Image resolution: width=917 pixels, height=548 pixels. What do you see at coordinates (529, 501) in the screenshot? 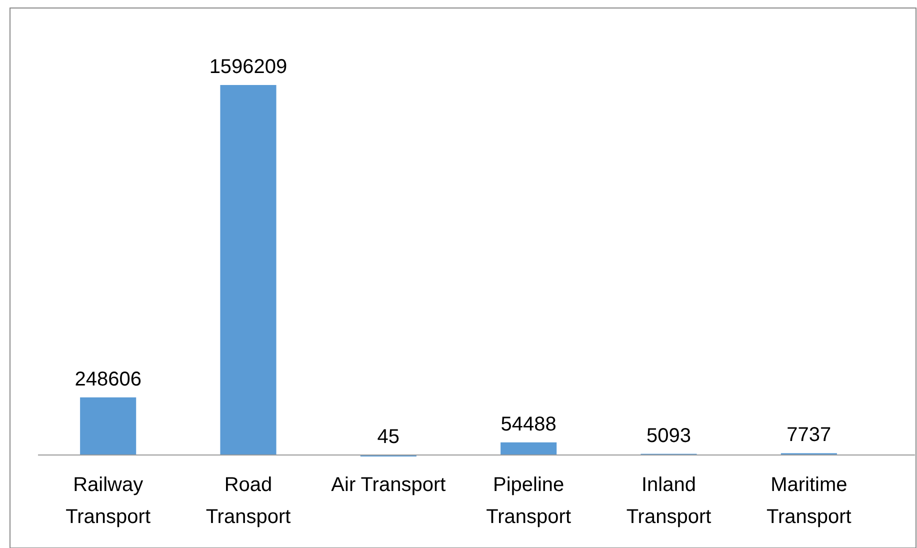
I see `x-tick-label: Pipeline Transport` at bounding box center [529, 501].